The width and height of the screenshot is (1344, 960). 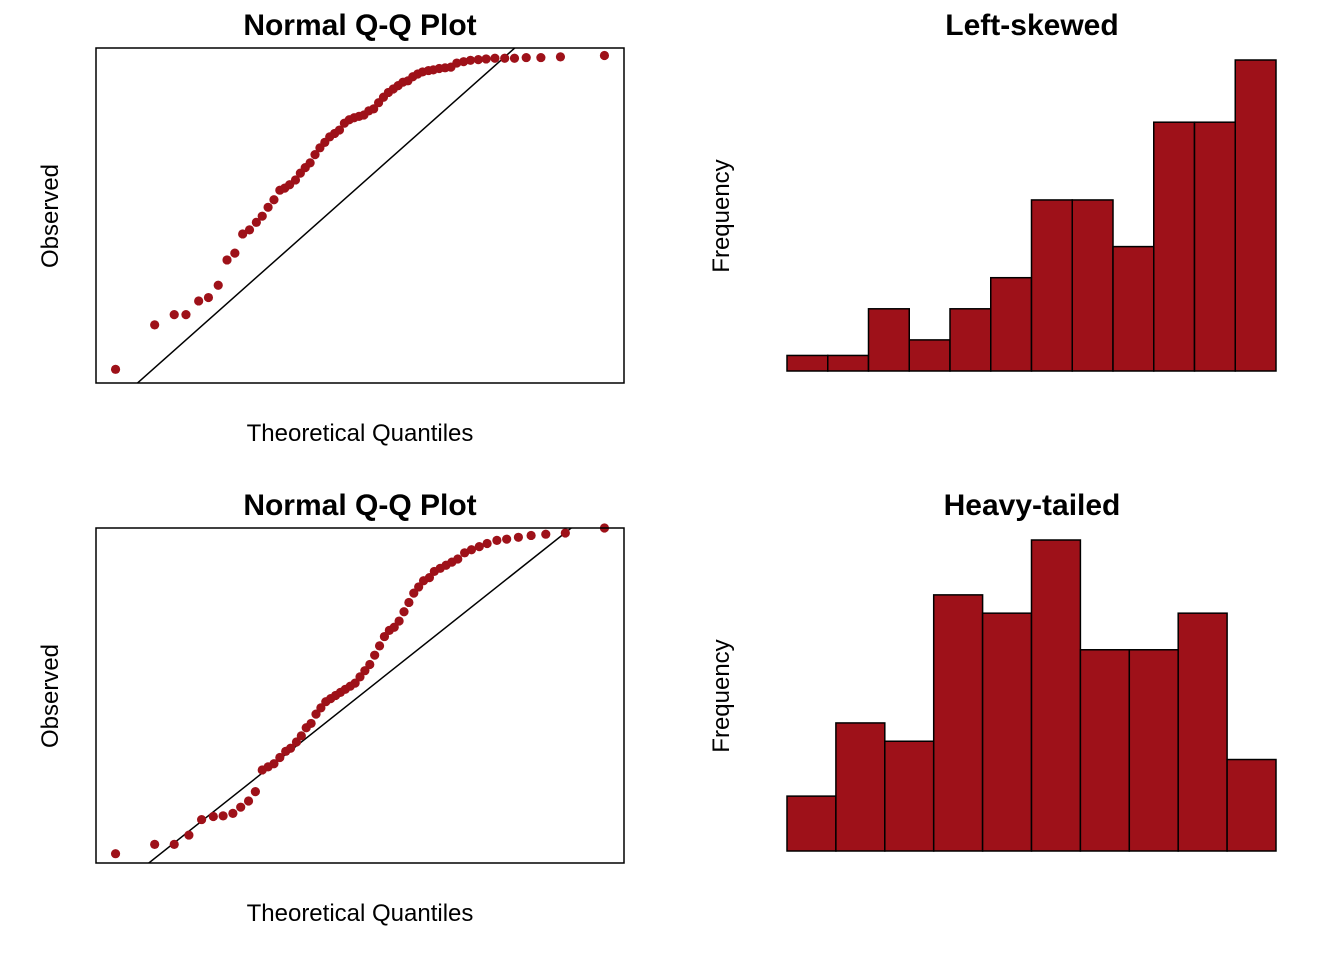 I want to click on qq-bottom-reference-line, so click(x=360, y=695).